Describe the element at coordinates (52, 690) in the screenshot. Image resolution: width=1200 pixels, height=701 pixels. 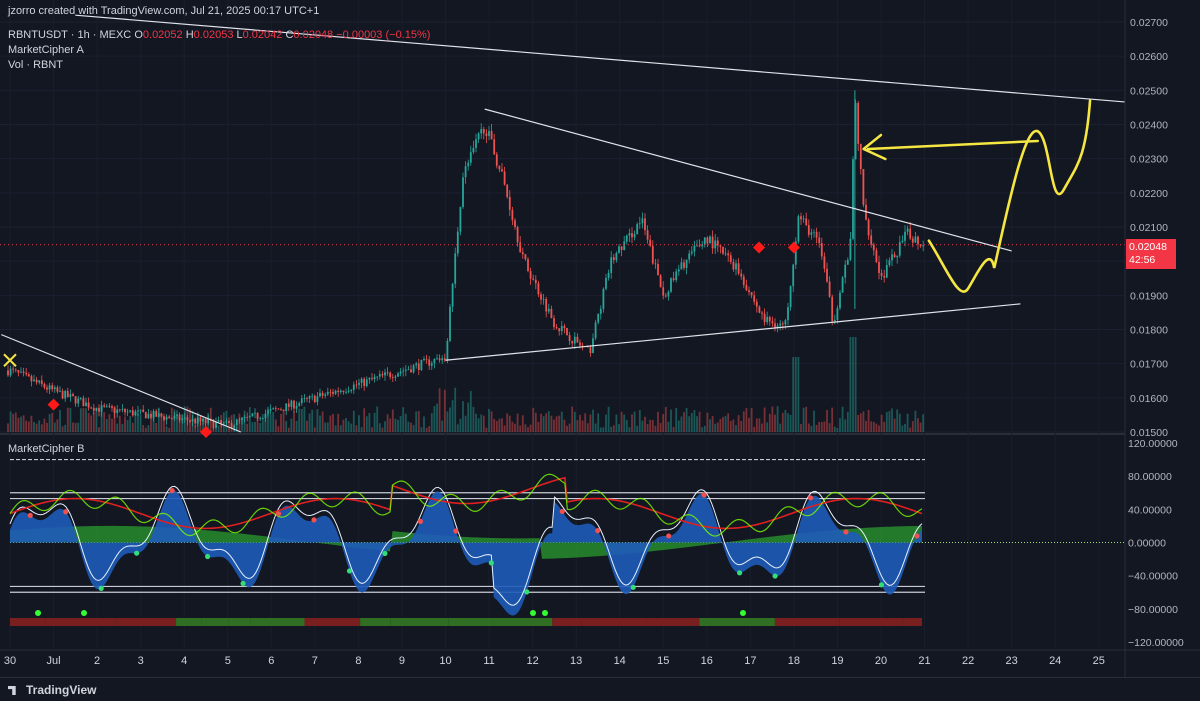
I see `tradingview-logo: TradingView` at that location.